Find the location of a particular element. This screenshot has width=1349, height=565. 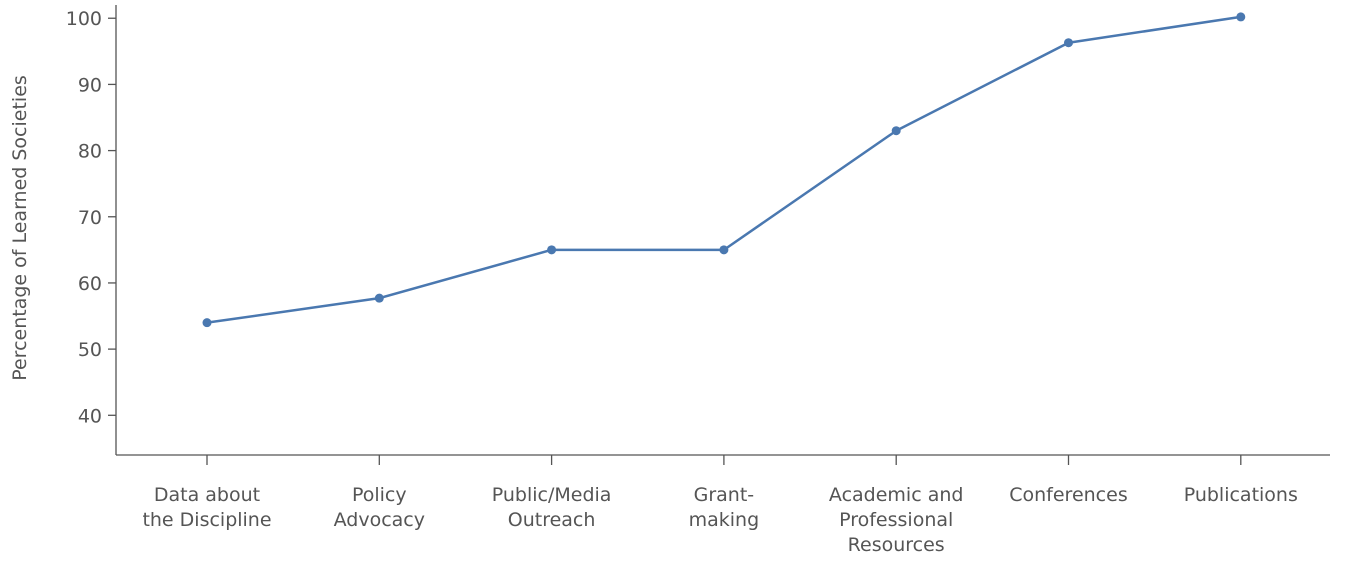

y-axis-ticks: 40 50 60 70 80 90 100 is located at coordinates (91, 217).